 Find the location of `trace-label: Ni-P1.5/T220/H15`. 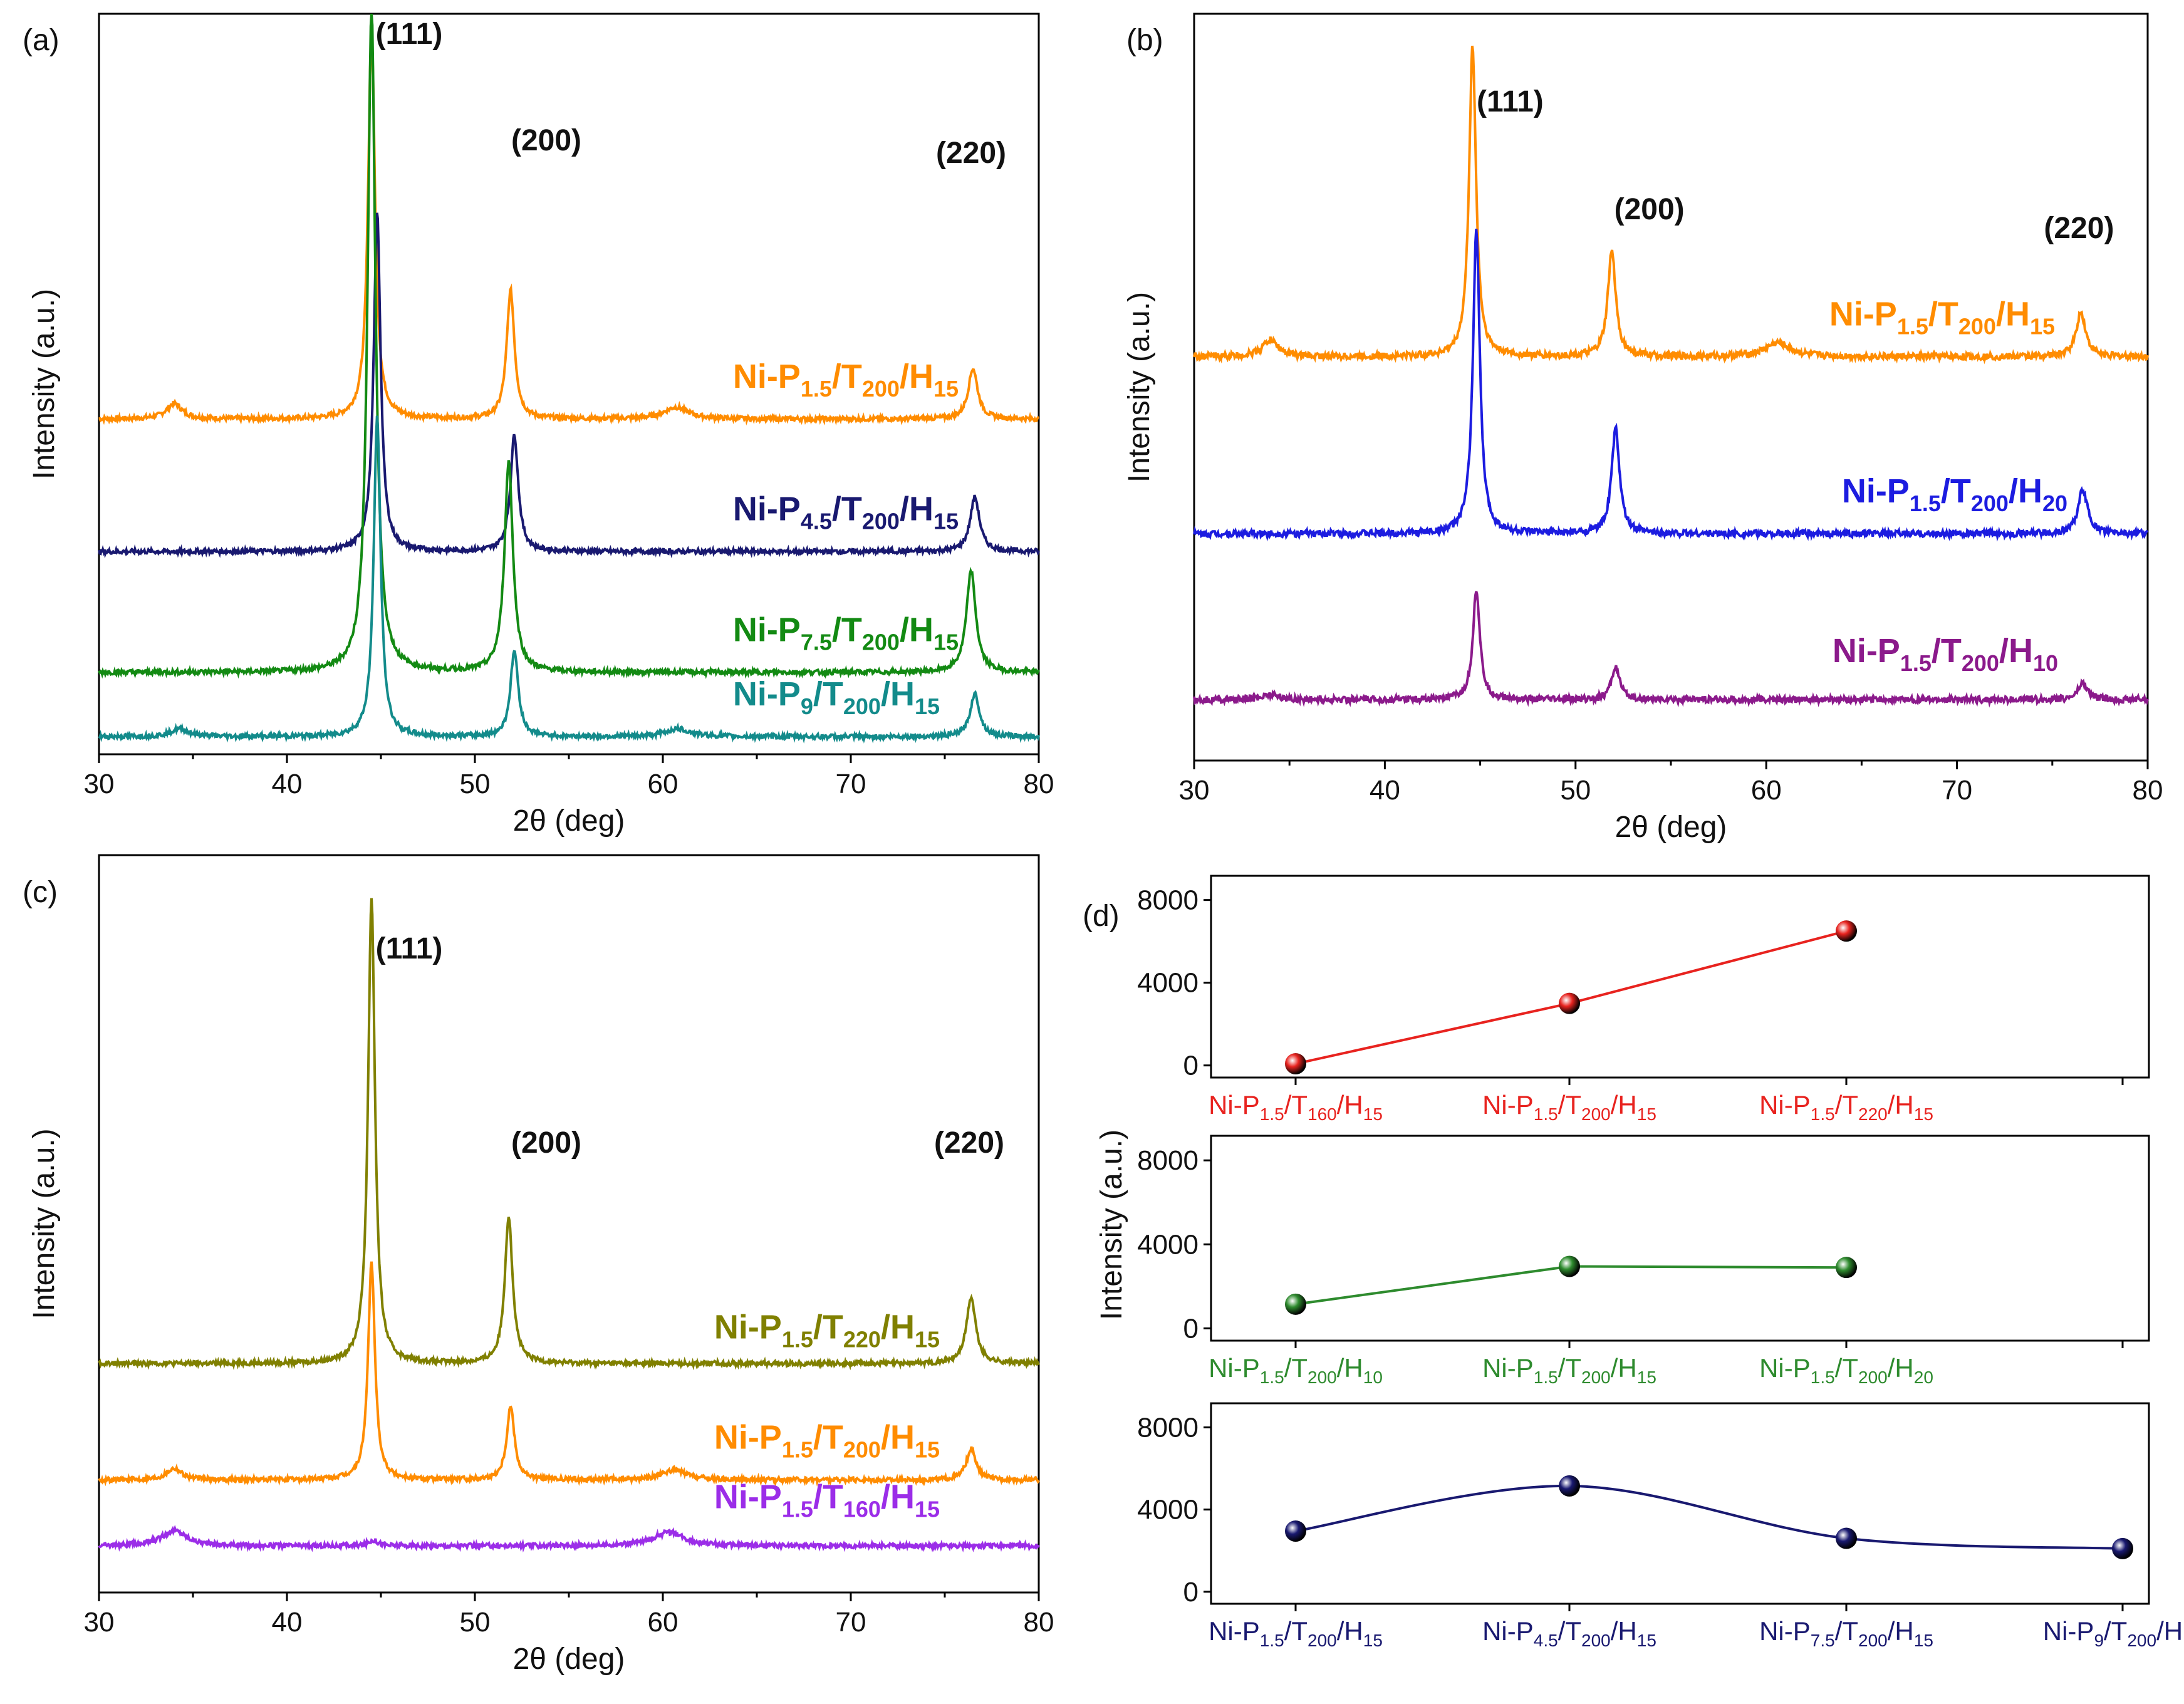

trace-label: Ni-P1.5/T220/H15 is located at coordinates (827, 1331).